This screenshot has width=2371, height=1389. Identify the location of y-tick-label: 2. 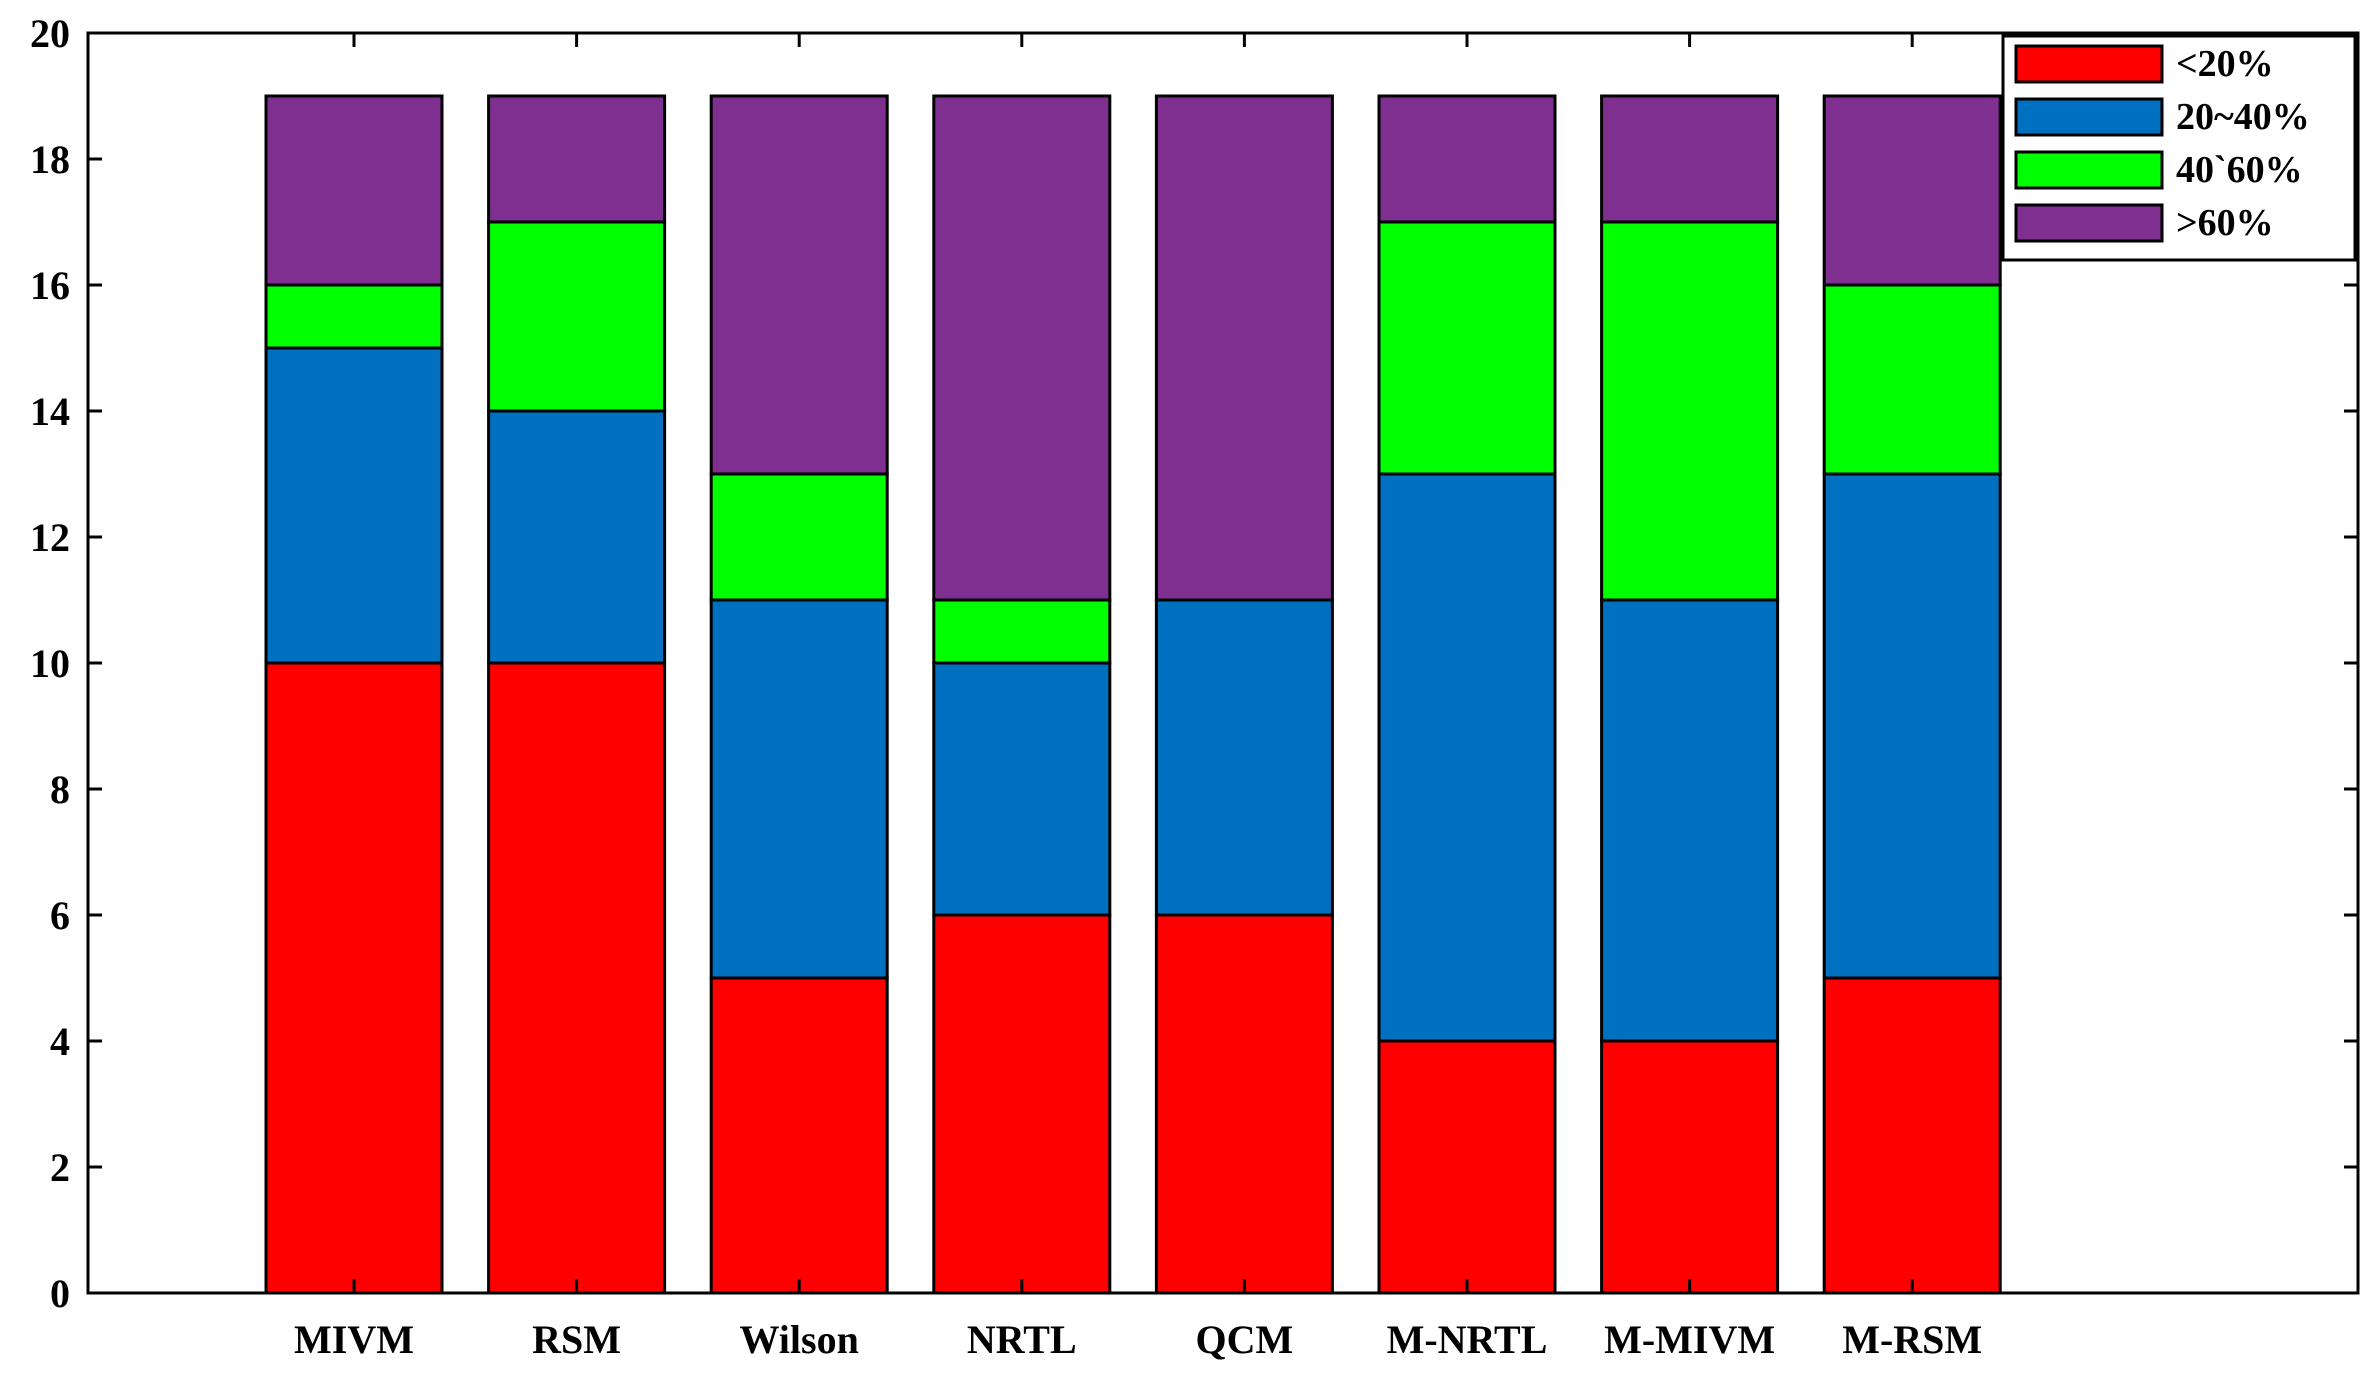
(60, 1167).